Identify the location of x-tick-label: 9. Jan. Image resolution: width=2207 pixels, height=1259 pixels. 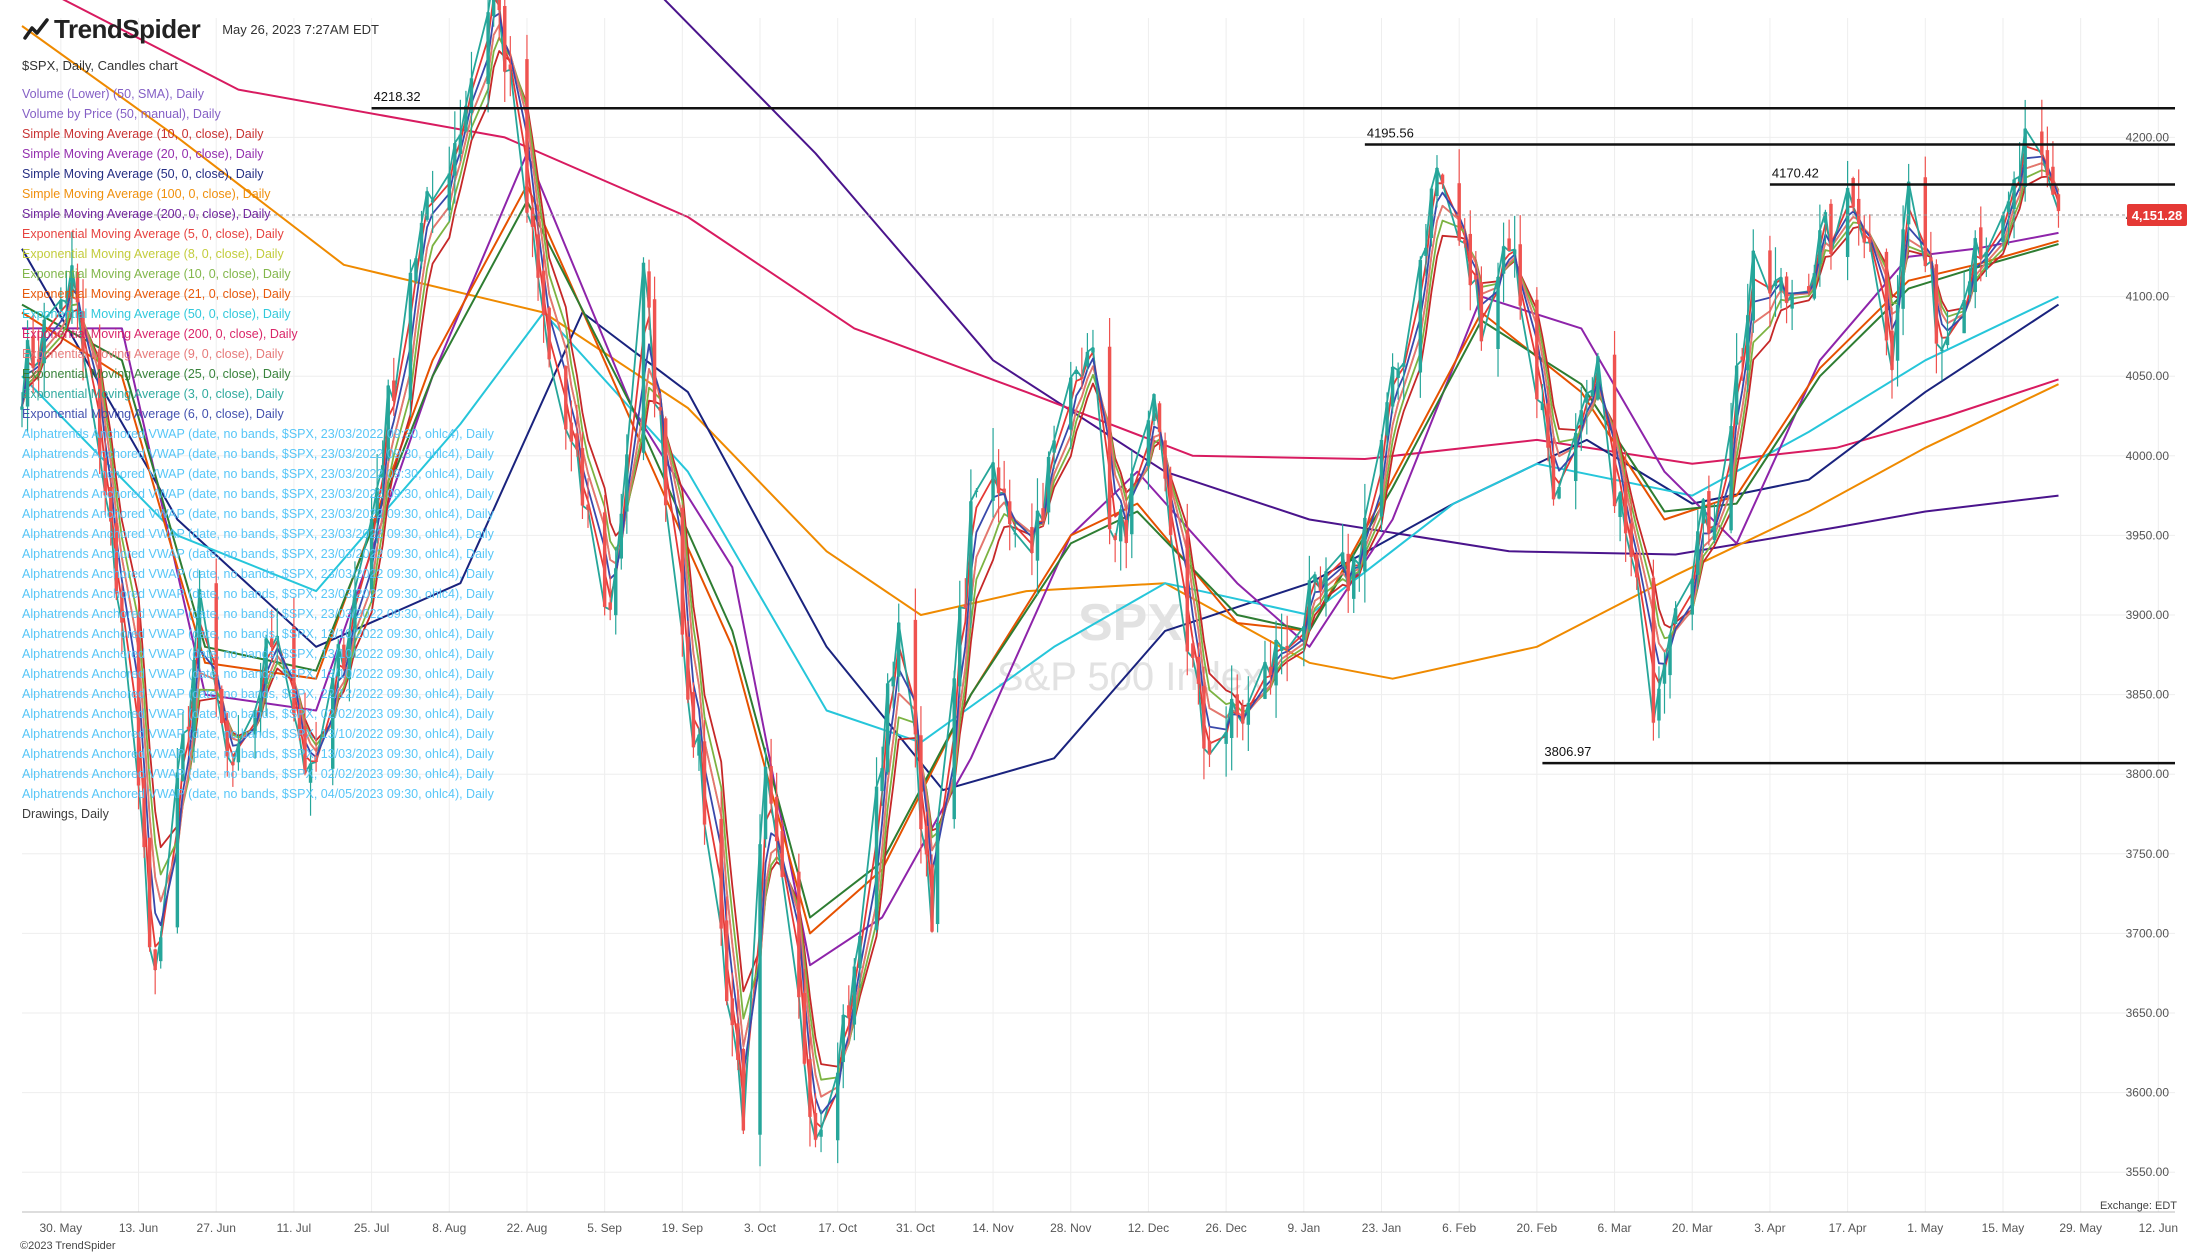
(1303, 1228).